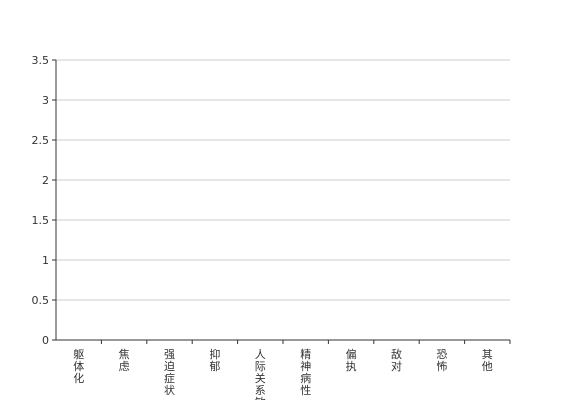 Image resolution: width=567 pixels, height=404 pixels. I want to click on x-tick-label: 抑郁, so click(214, 360).